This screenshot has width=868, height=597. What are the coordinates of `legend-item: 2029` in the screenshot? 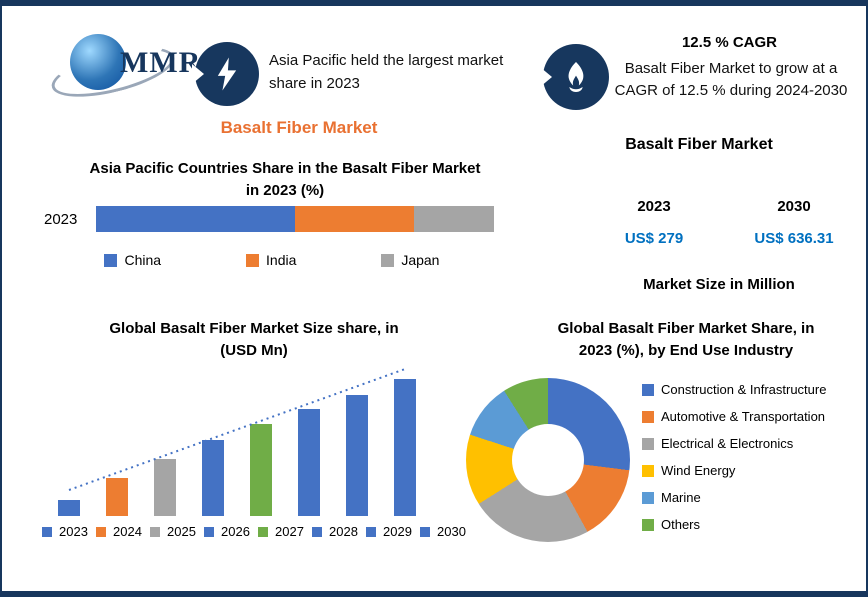 It's located at (389, 531).